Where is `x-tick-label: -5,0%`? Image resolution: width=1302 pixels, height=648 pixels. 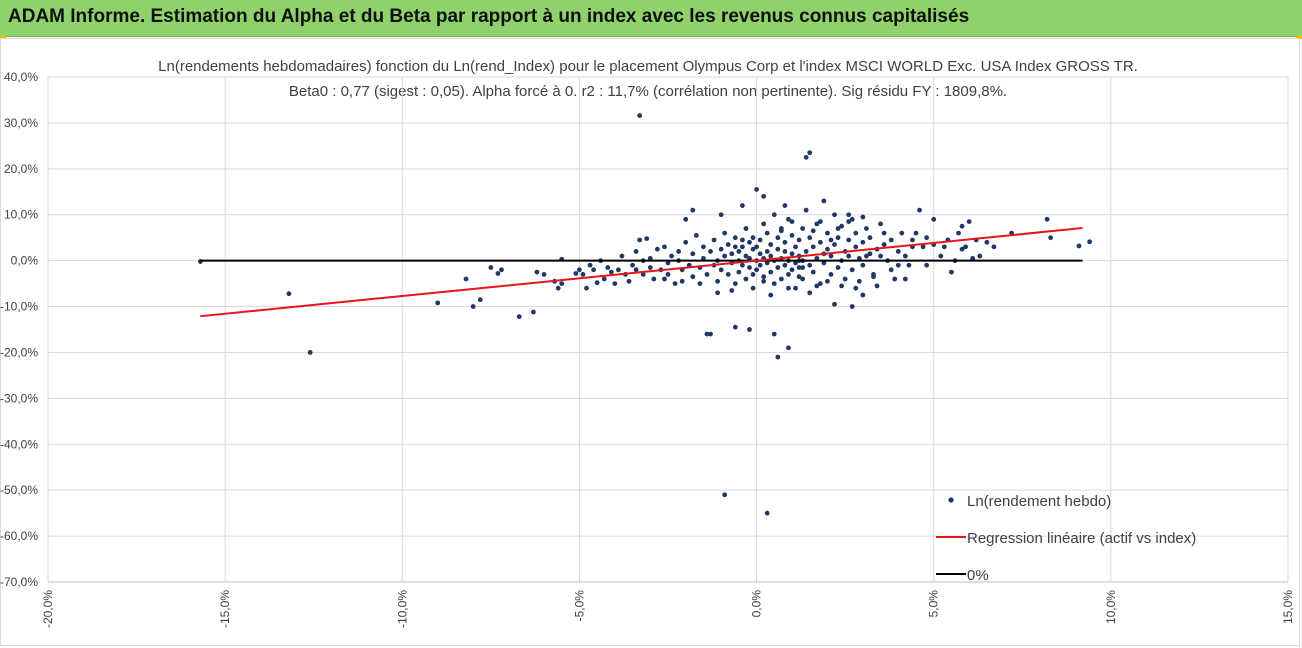 x-tick-label: -5,0% is located at coordinates (579, 606).